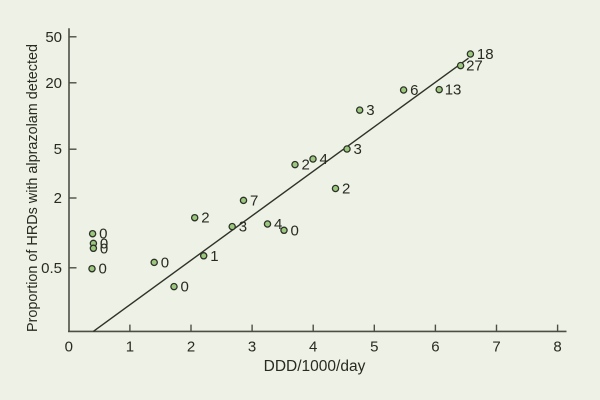 This screenshot has height=400, width=600. Describe the element at coordinates (557, 347) in the screenshot. I see `svg-text: 8` at that location.